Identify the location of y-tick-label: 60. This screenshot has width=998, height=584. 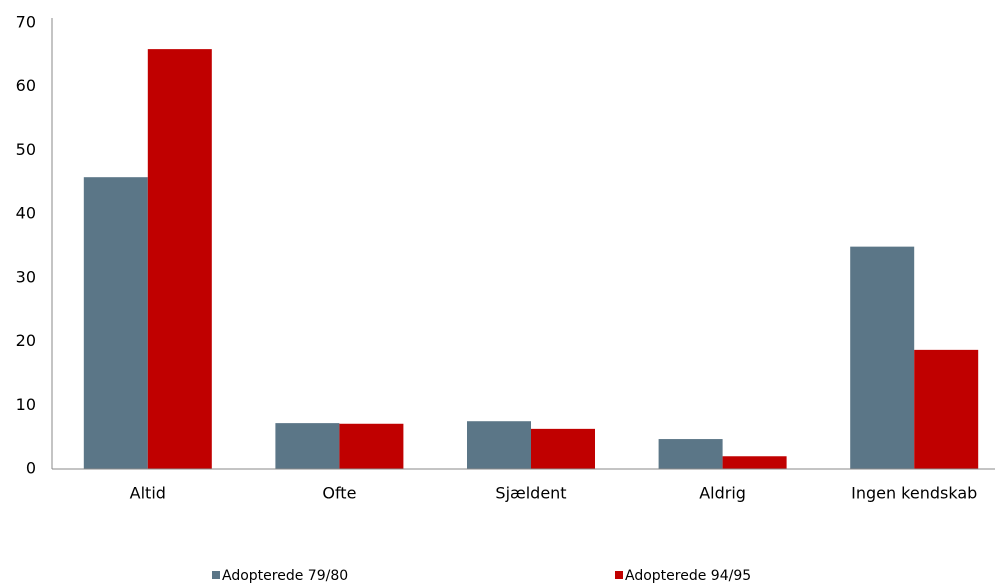
(26, 85).